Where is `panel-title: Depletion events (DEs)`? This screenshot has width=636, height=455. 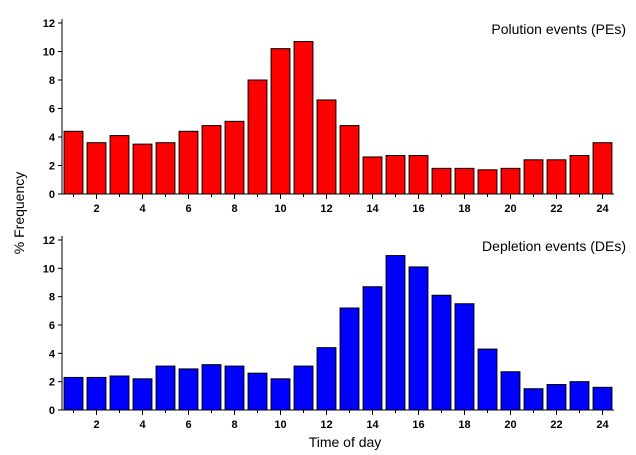
panel-title: Depletion events (DEs) is located at coordinates (554, 246).